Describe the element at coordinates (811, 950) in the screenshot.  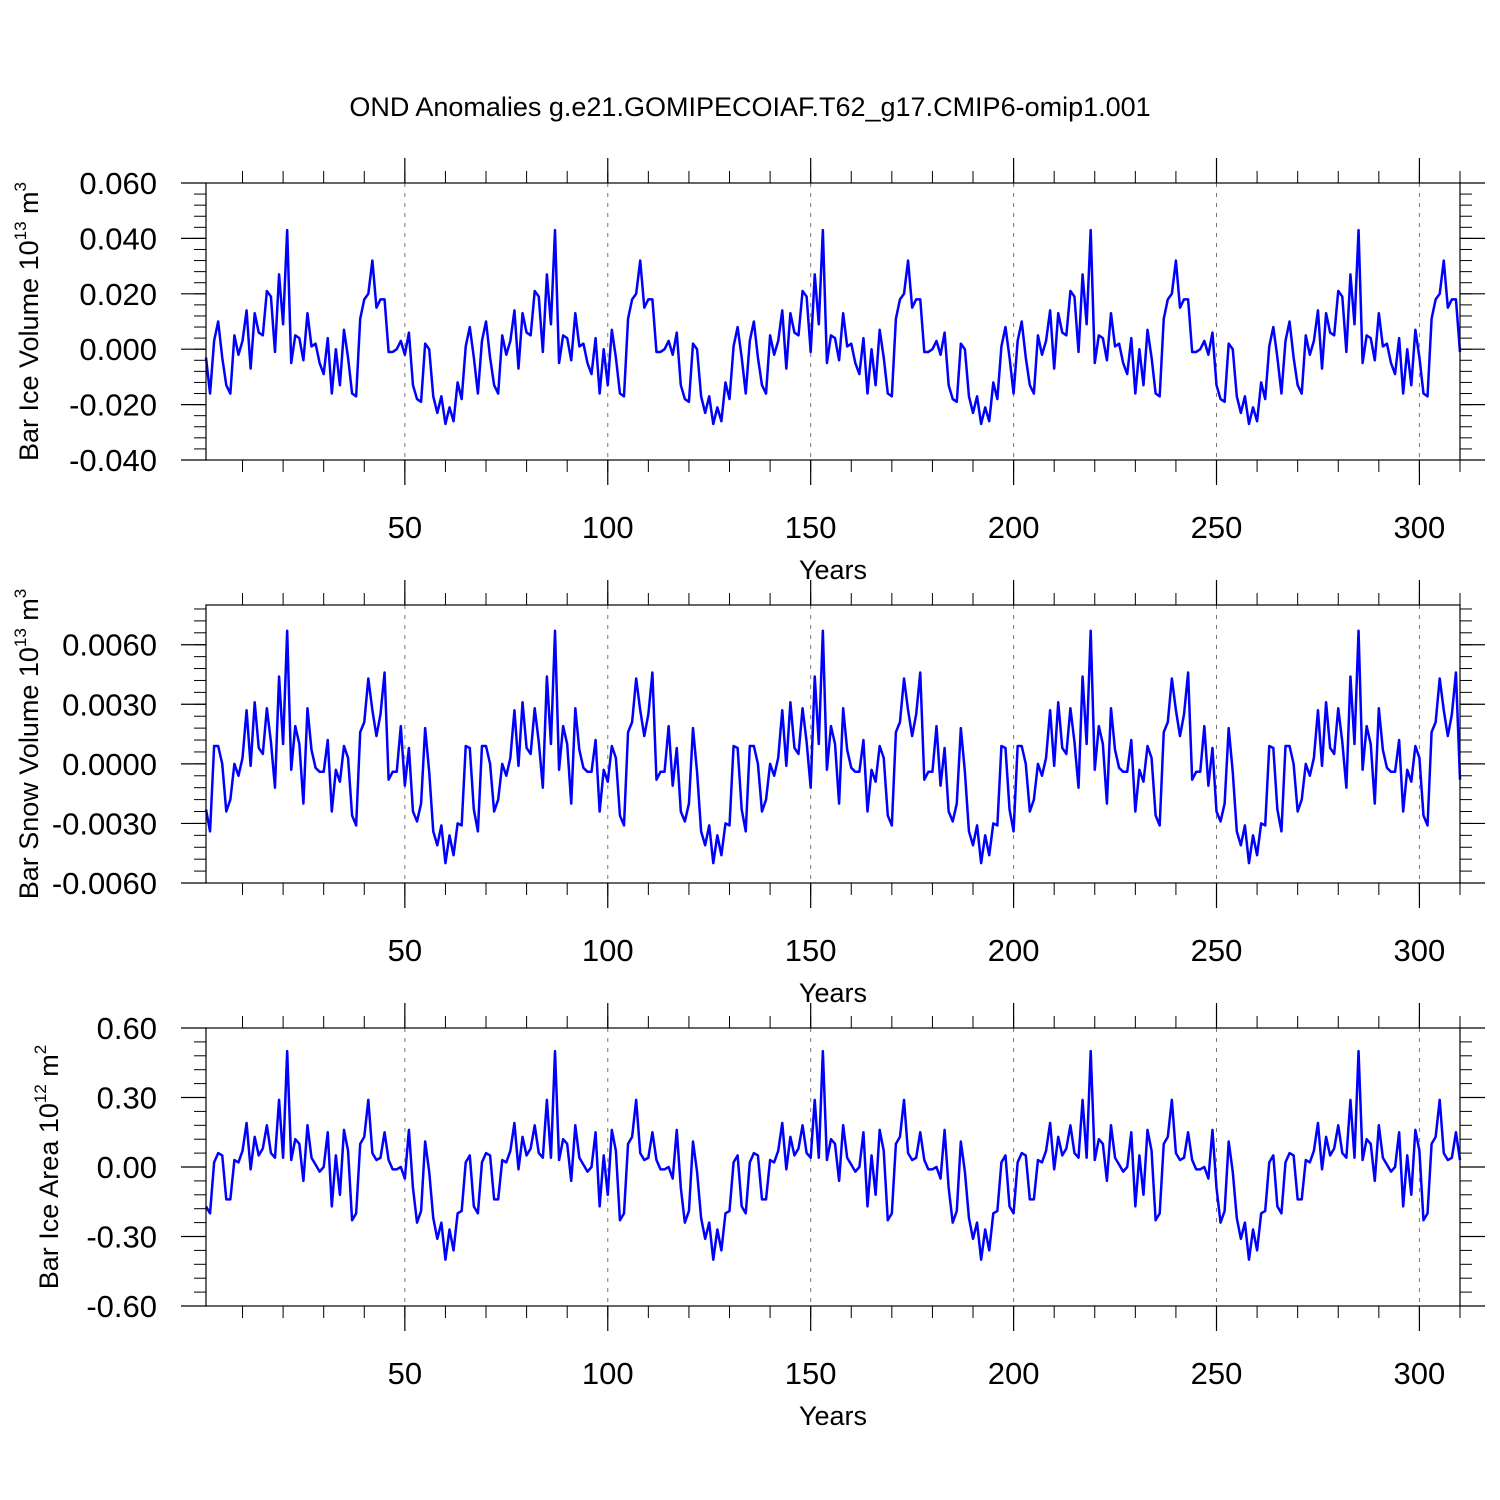
I see `panel-2-xtick-label: 150` at that location.